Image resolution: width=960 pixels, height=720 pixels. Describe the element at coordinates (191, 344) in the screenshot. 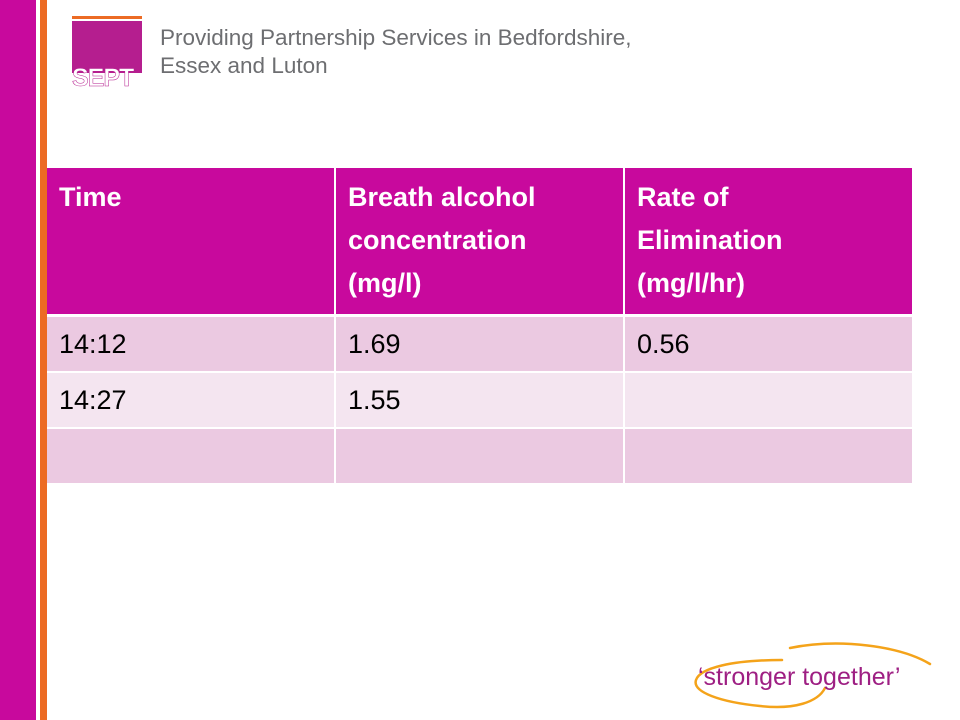

I see `cell-time: 14:12` at that location.